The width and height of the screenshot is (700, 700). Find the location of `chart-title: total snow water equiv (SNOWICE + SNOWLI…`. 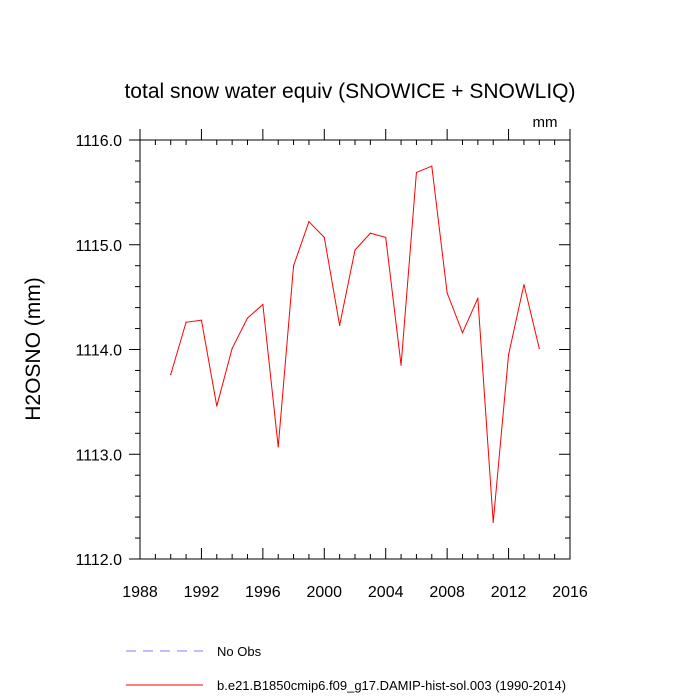

chart-title: total snow water equiv (SNOWICE + SNOWLI… is located at coordinates (349, 91).